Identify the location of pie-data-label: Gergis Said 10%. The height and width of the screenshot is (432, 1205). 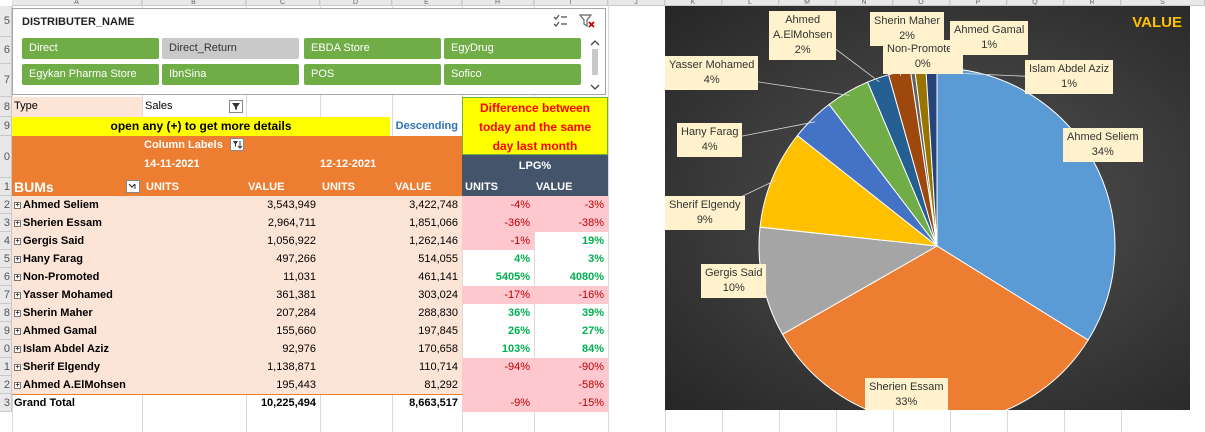
(734, 281).